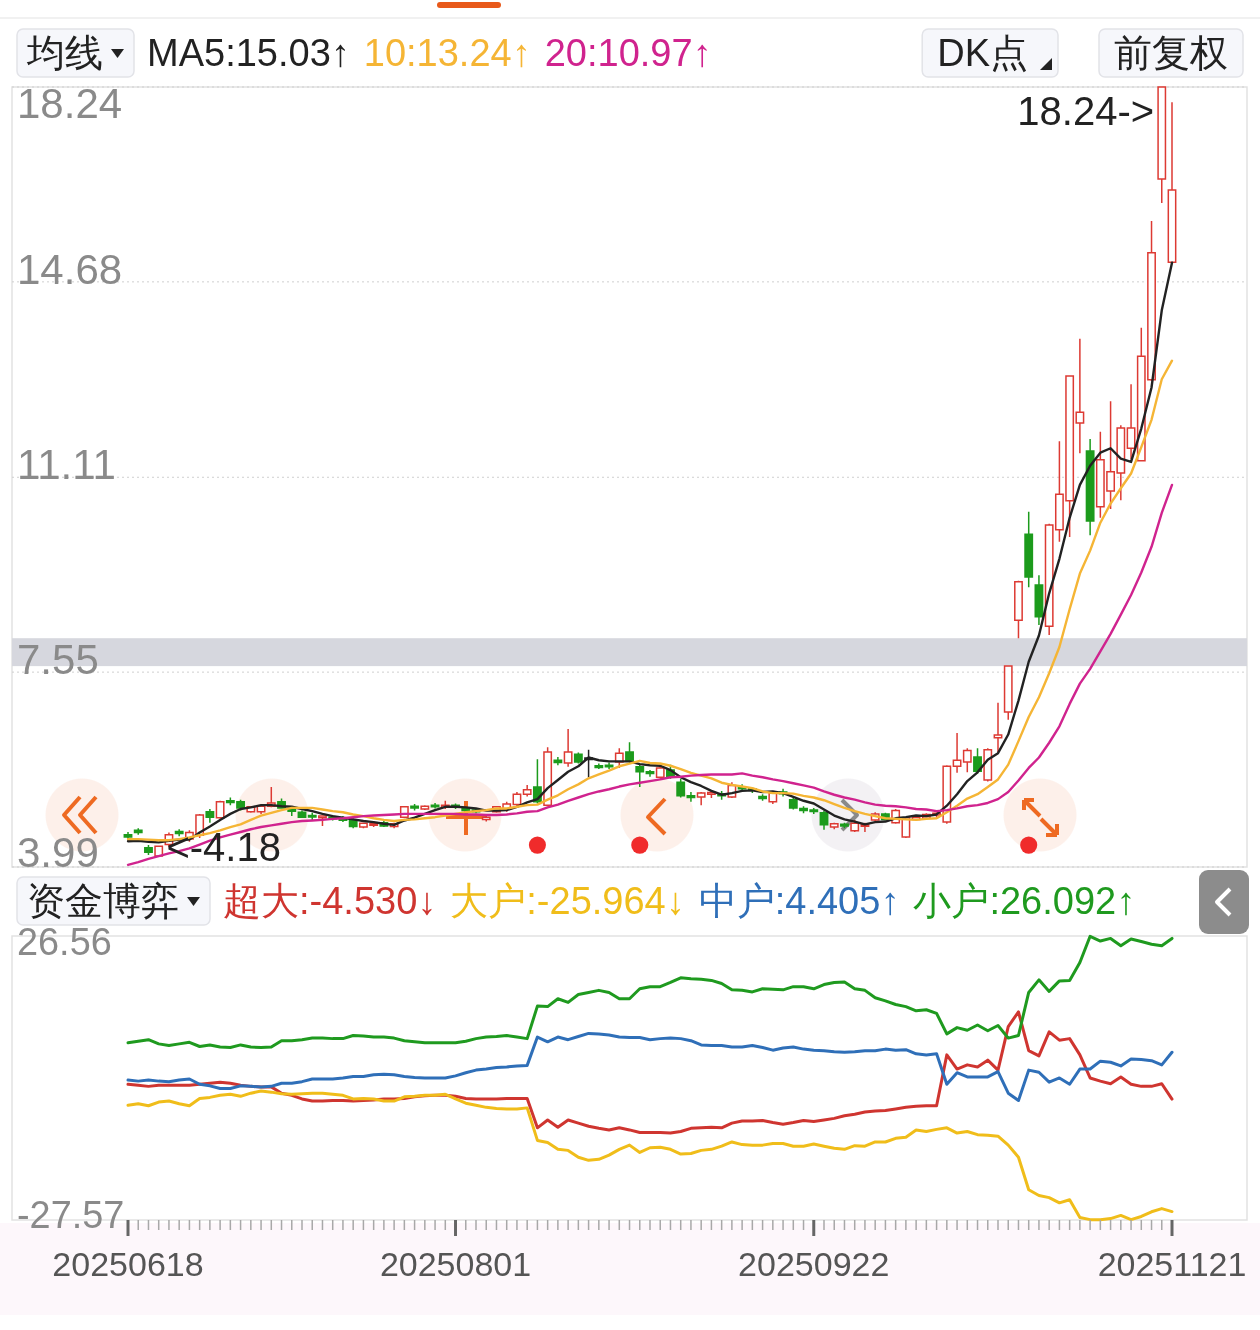 The height and width of the screenshot is (1330, 1260). Describe the element at coordinates (58, 852) in the screenshot. I see `y-tick-label: 3.99` at that location.